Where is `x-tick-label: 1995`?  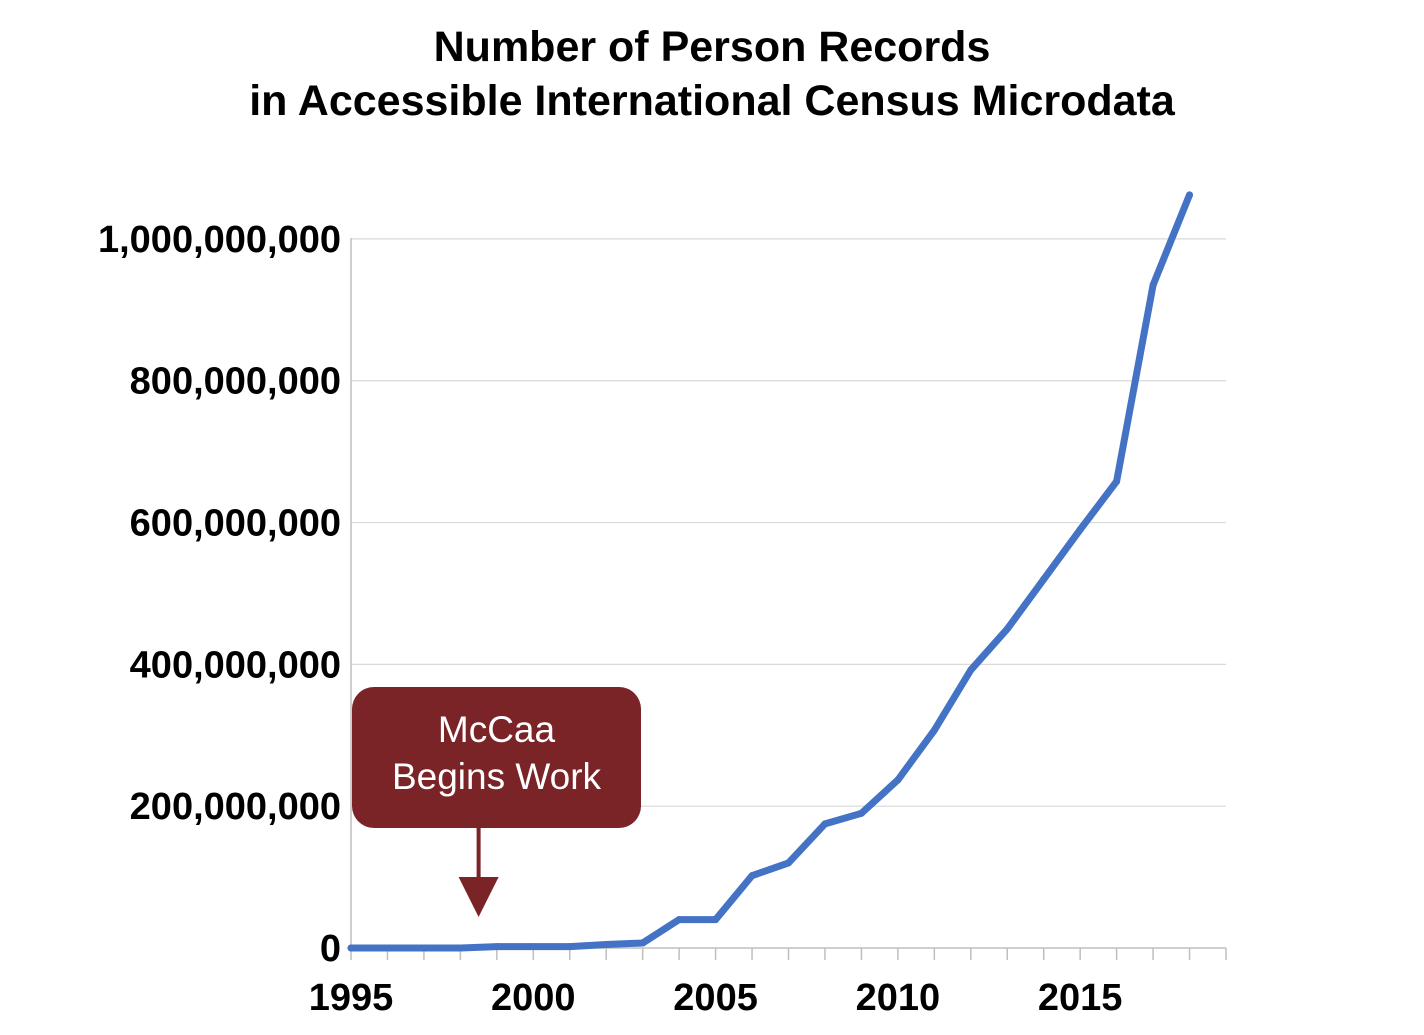
x-tick-label: 1995 is located at coordinates (351, 998).